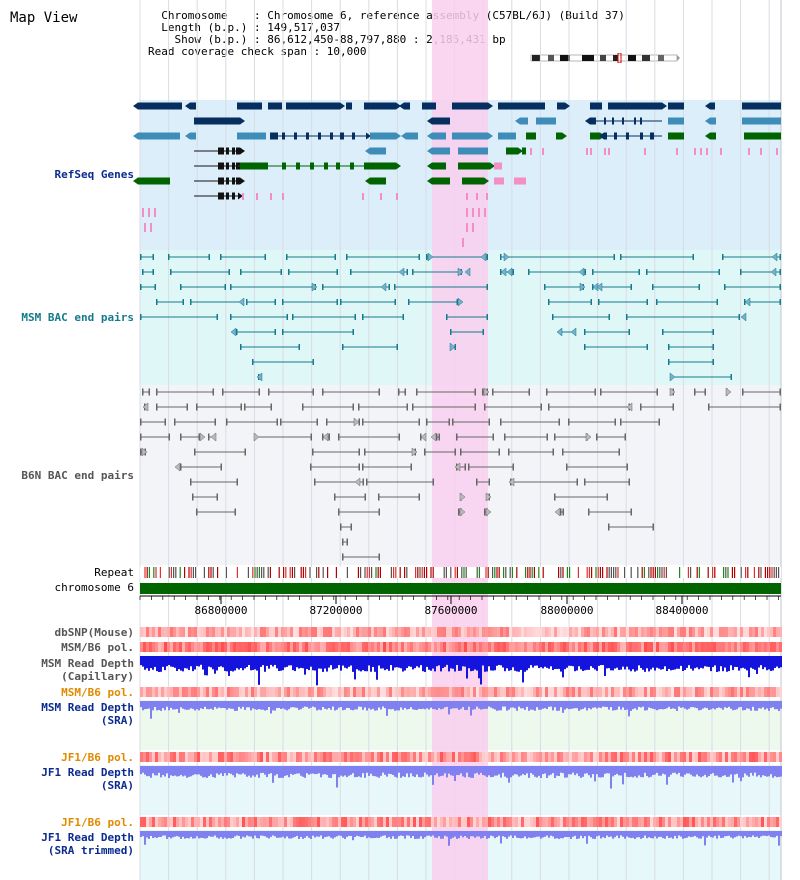  What do you see at coordinates (77, 317) in the screenshot?
I see `msm-bac-label: MSM BAC end pairs` at bounding box center [77, 317].